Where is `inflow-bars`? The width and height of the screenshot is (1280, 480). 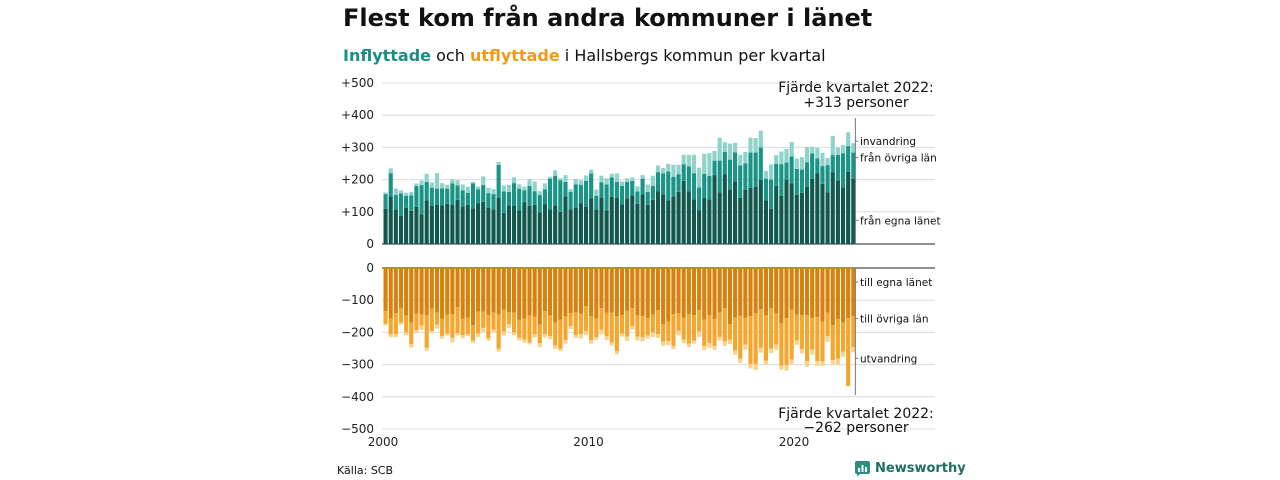
inflow-bars is located at coordinates (619, 187).